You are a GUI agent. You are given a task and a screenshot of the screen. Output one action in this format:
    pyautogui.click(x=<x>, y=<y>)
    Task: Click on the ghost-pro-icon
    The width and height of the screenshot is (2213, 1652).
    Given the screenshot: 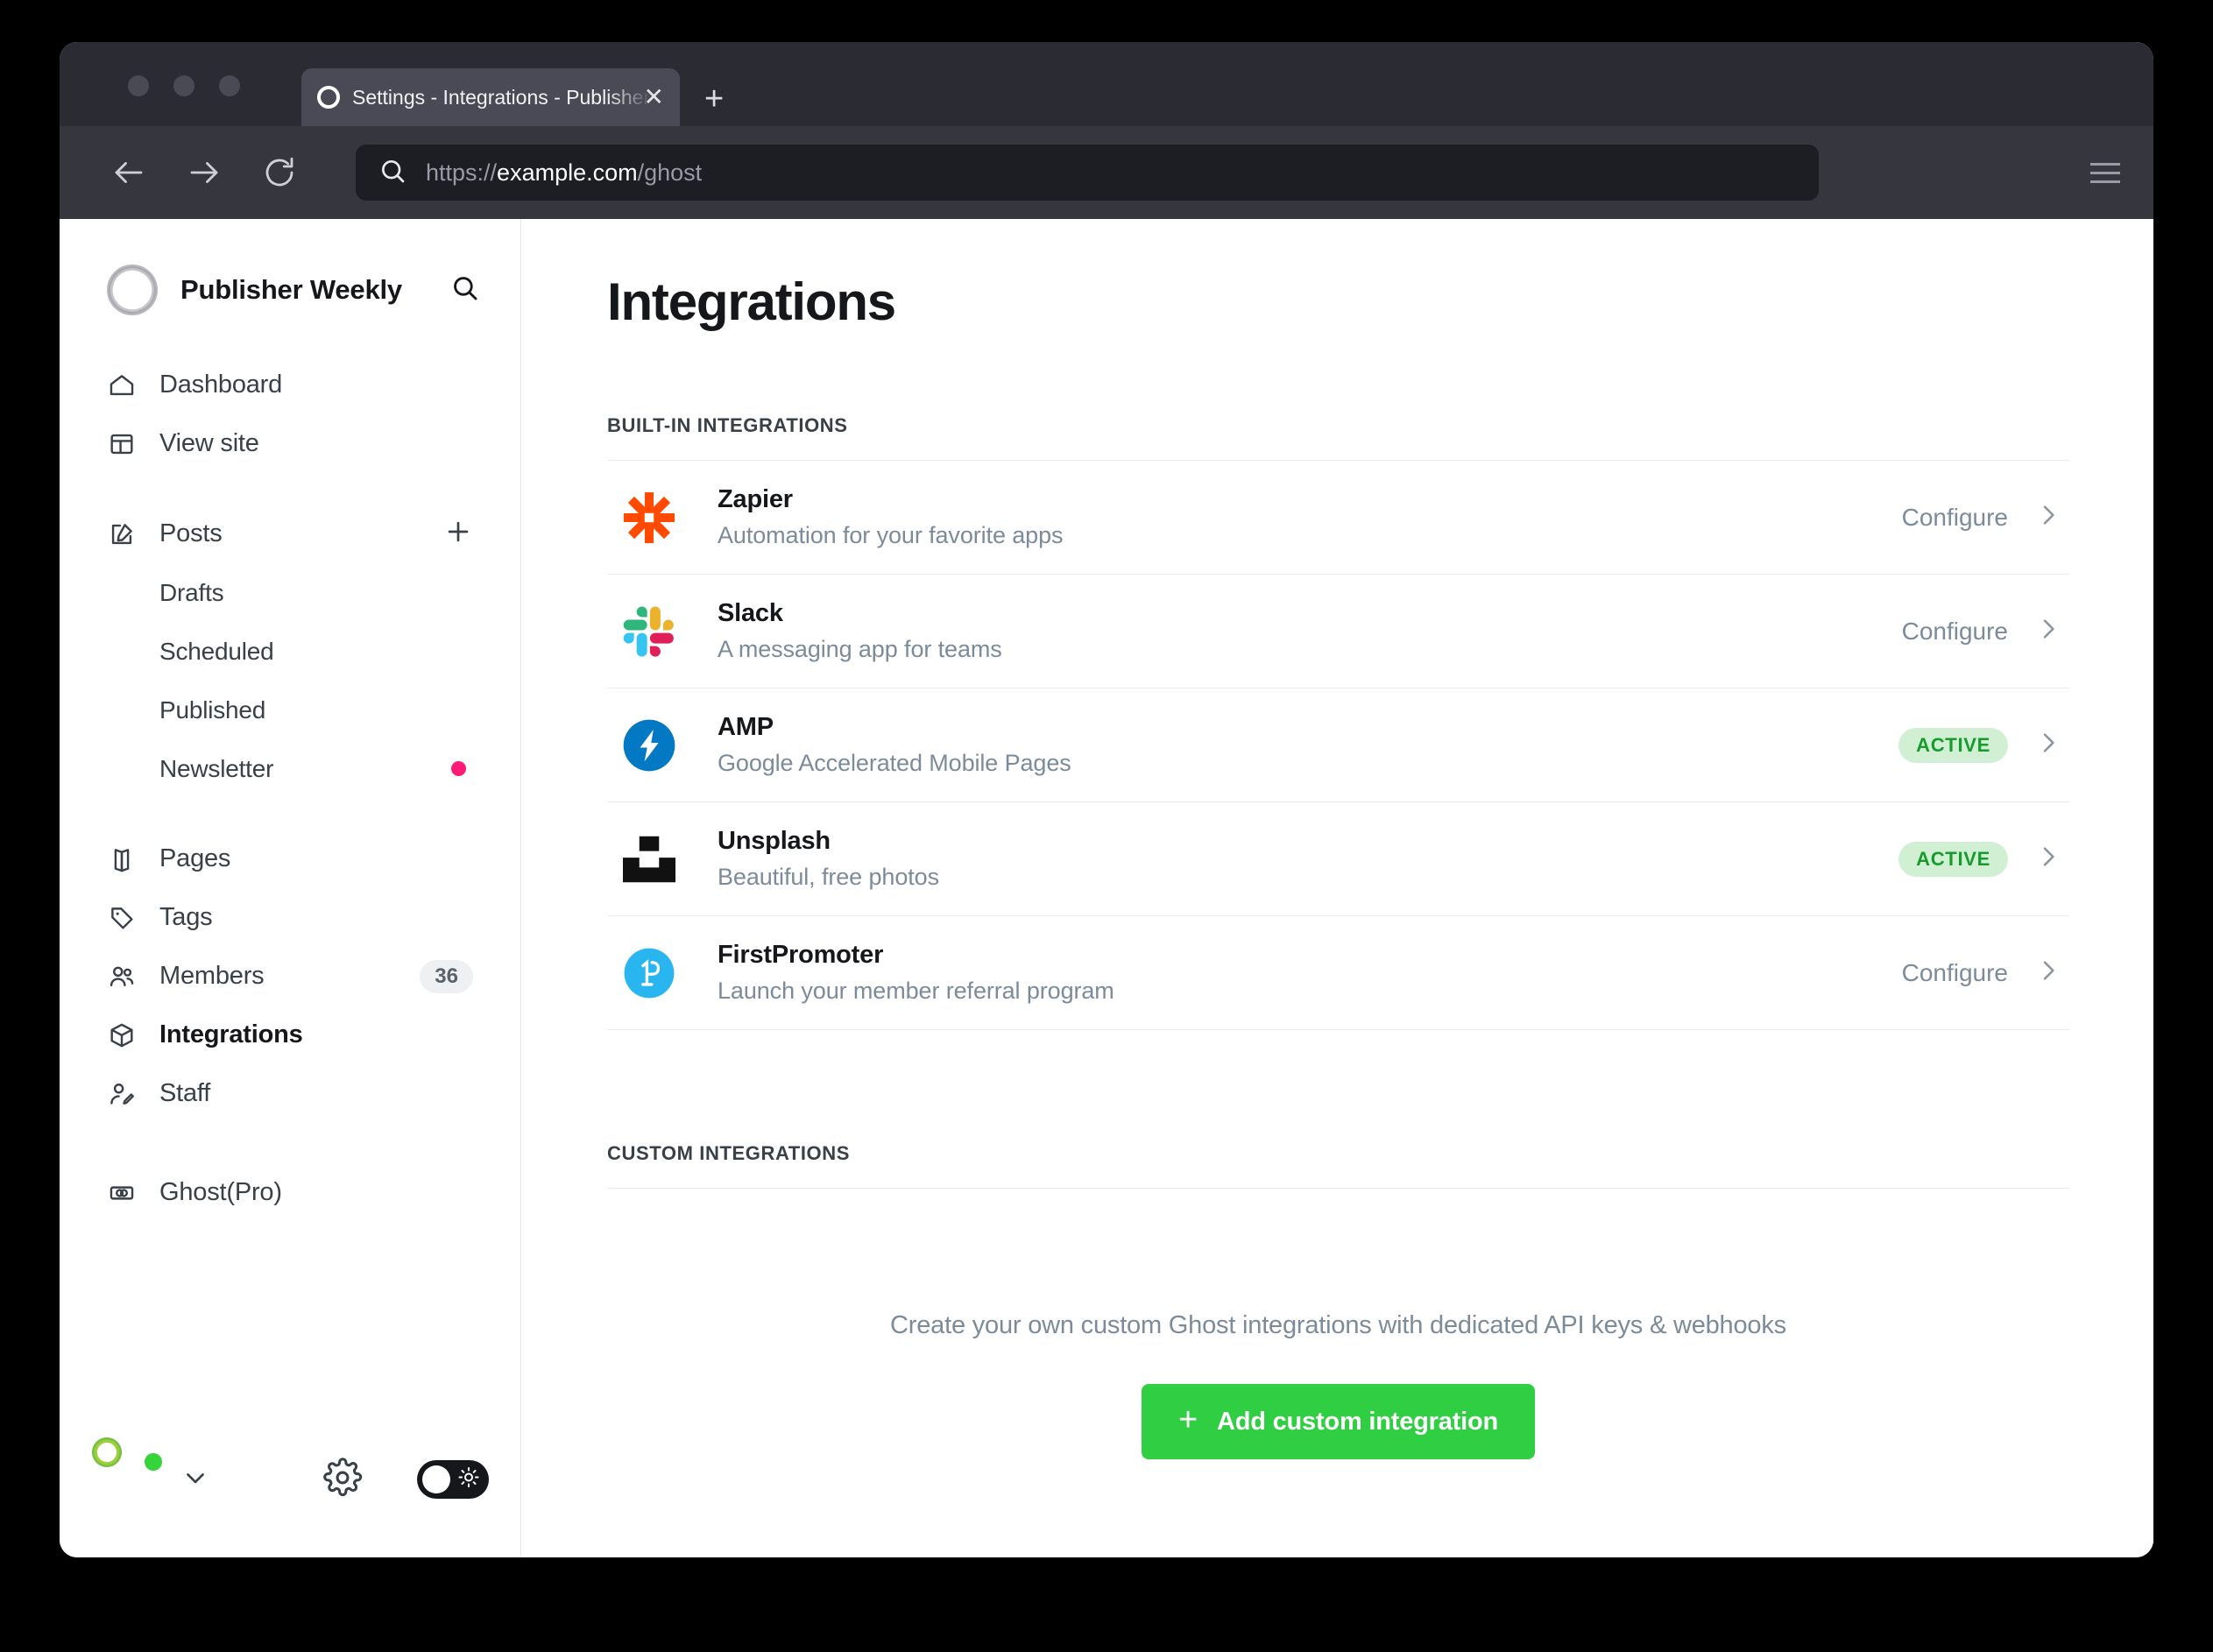 What is the action you would take?
    pyautogui.click(x=122, y=1193)
    